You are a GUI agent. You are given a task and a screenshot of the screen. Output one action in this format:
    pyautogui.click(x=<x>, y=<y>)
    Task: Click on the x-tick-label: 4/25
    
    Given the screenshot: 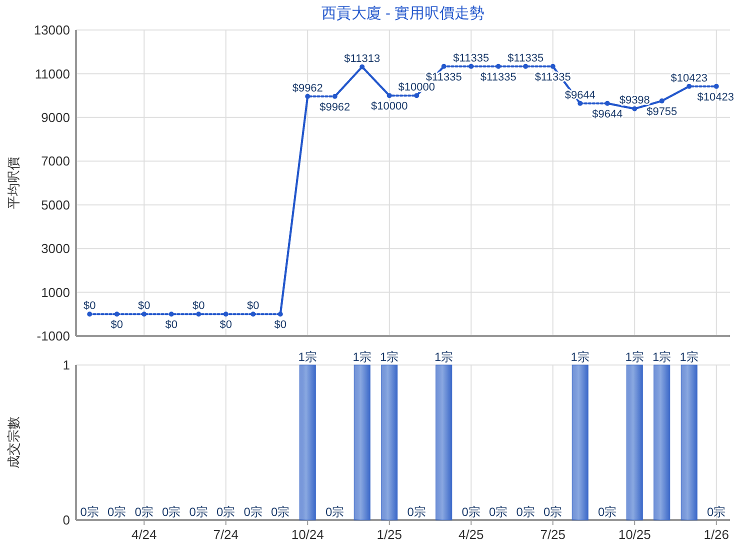 What is the action you would take?
    pyautogui.click(x=471, y=534)
    